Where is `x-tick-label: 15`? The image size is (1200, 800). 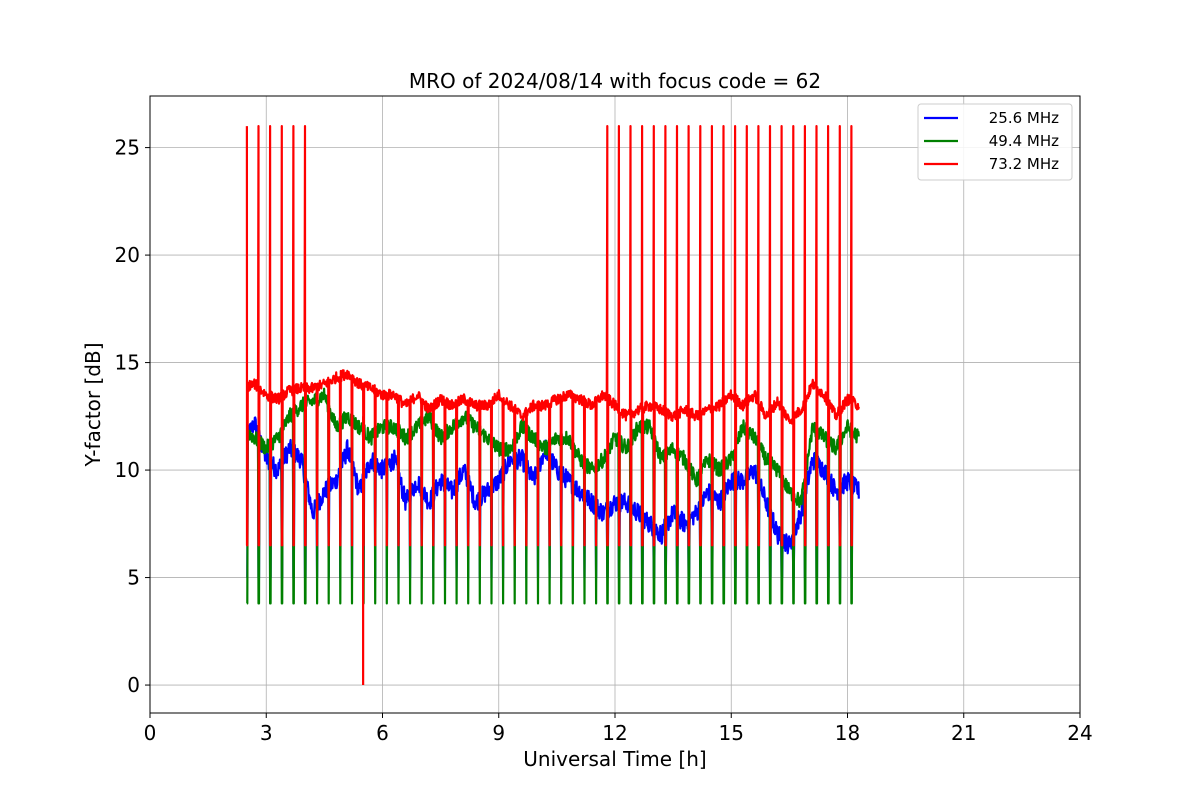
x-tick-label: 15 is located at coordinates (731, 733).